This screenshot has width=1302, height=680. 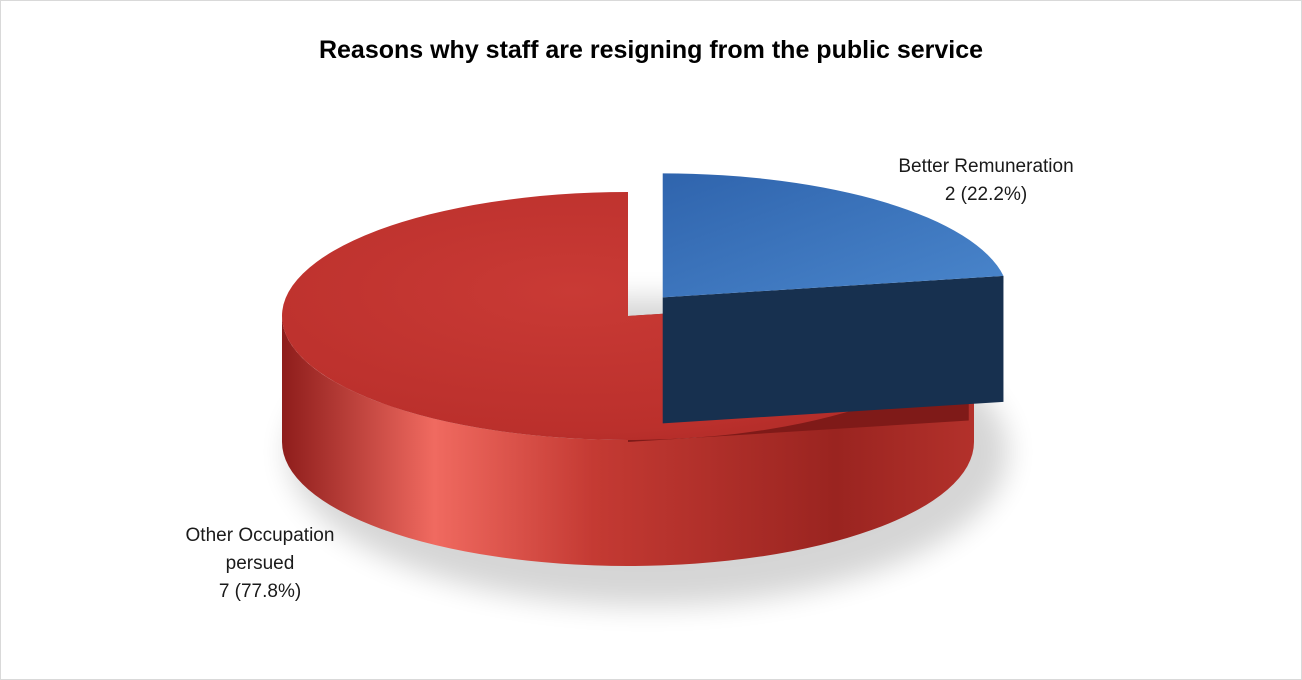 What do you see at coordinates (986, 181) in the screenshot?
I see `slice-label-better-remuneration: Better Remuneration 2 (22.2%)` at bounding box center [986, 181].